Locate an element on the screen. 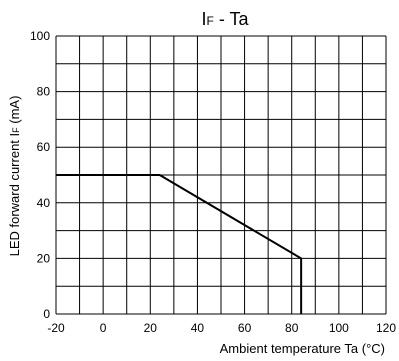 This screenshot has height=361, width=399. y-tick-label: 40 is located at coordinates (44, 203).